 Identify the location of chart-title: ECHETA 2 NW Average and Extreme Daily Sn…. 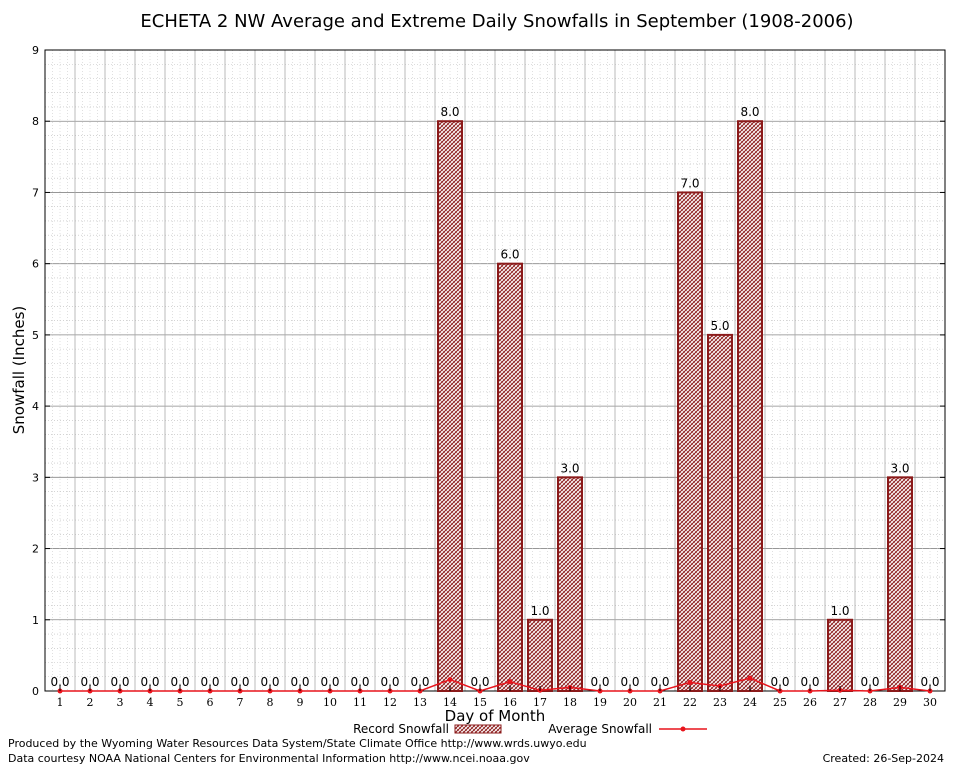
(496, 21).